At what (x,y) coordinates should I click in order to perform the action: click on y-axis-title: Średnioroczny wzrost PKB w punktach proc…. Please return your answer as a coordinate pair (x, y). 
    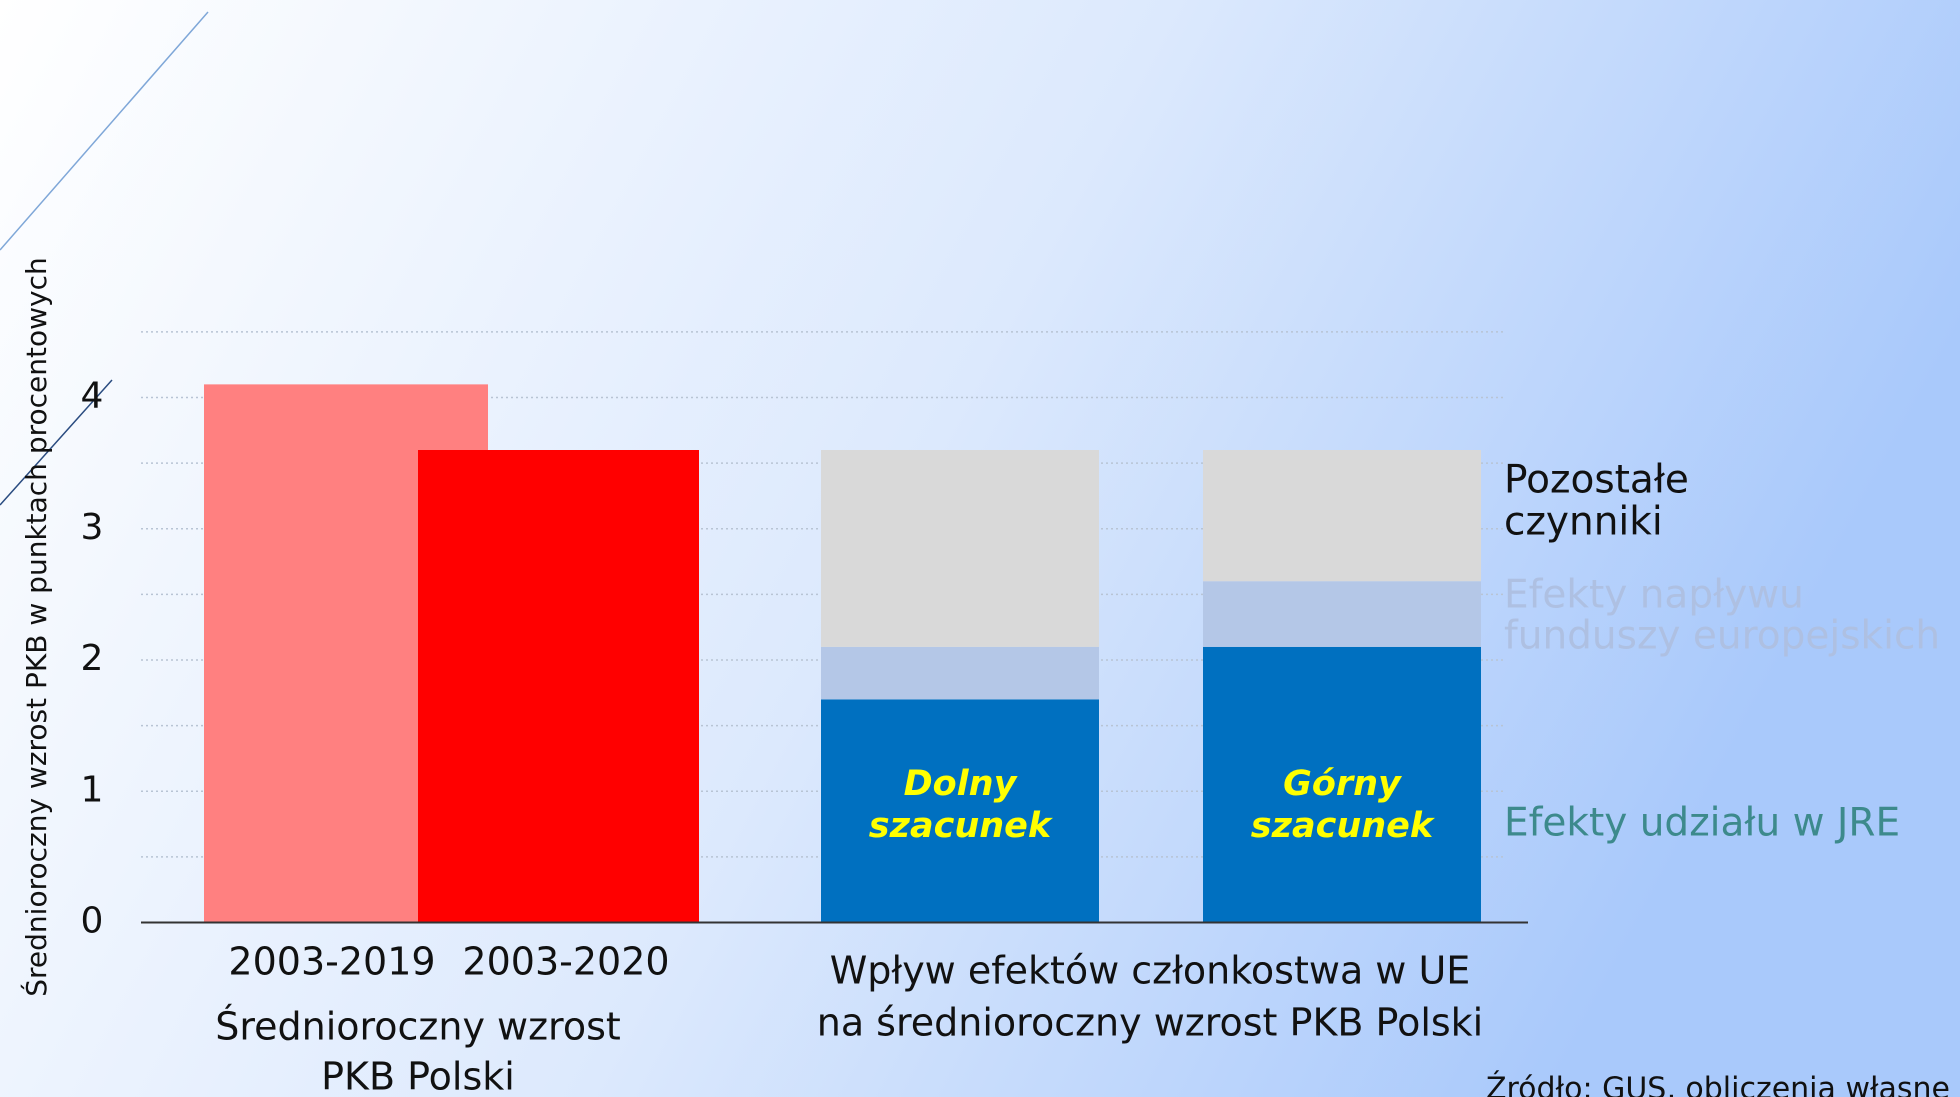
    Looking at the image, I should click on (36, 626).